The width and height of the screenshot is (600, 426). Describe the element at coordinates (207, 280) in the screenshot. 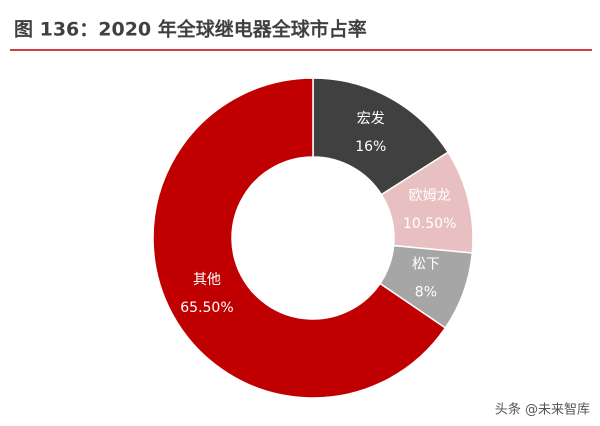

I see `slice-label: 其他` at that location.